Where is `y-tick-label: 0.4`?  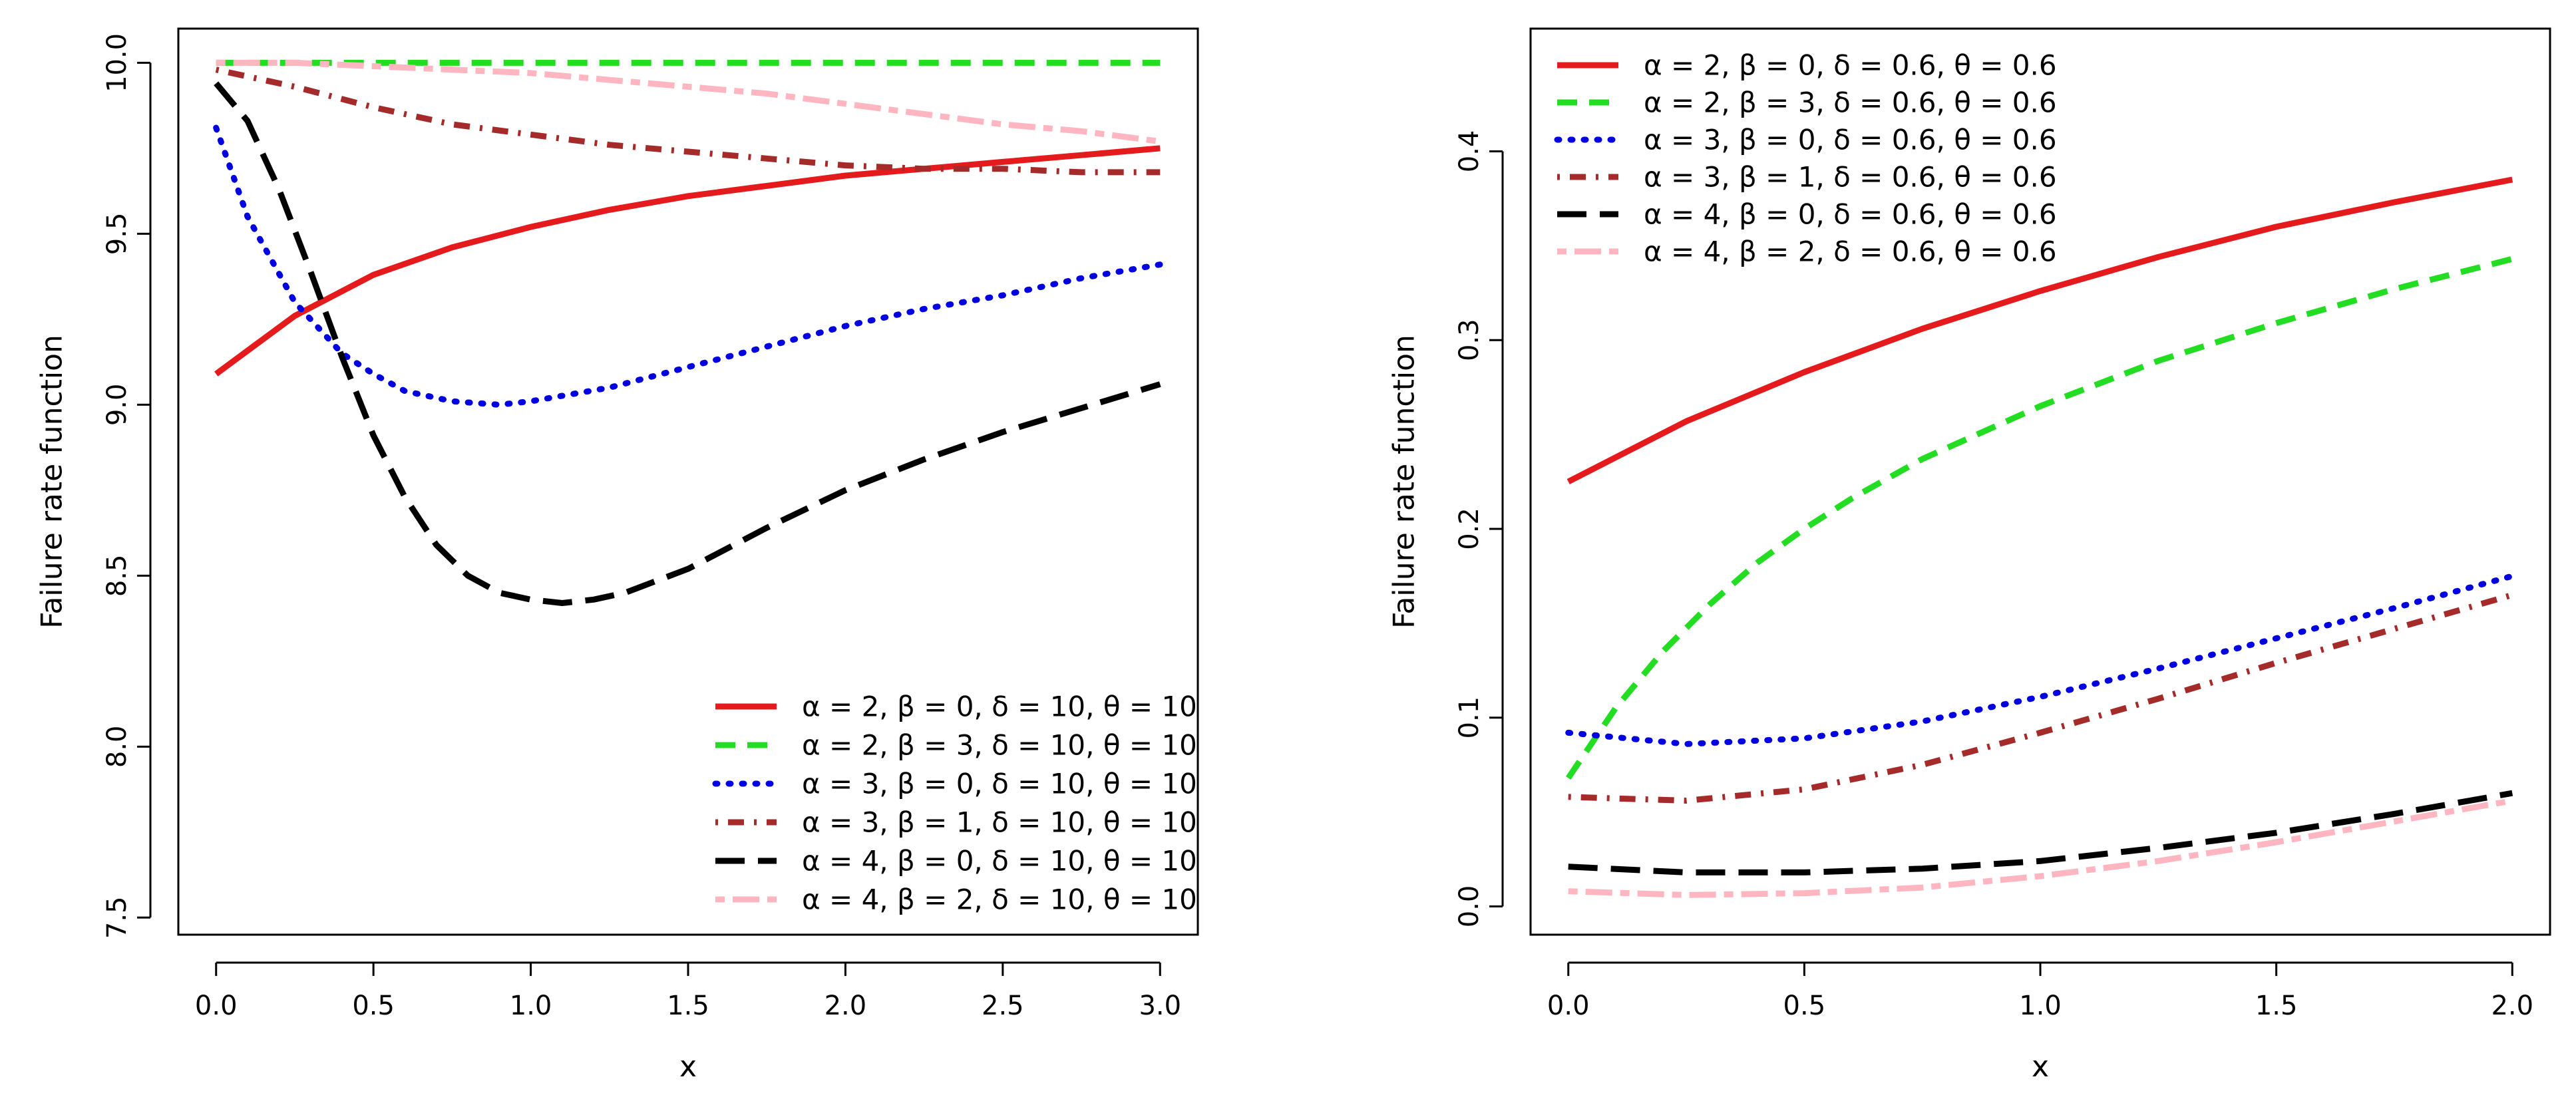 y-tick-label: 0.4 is located at coordinates (1469, 151).